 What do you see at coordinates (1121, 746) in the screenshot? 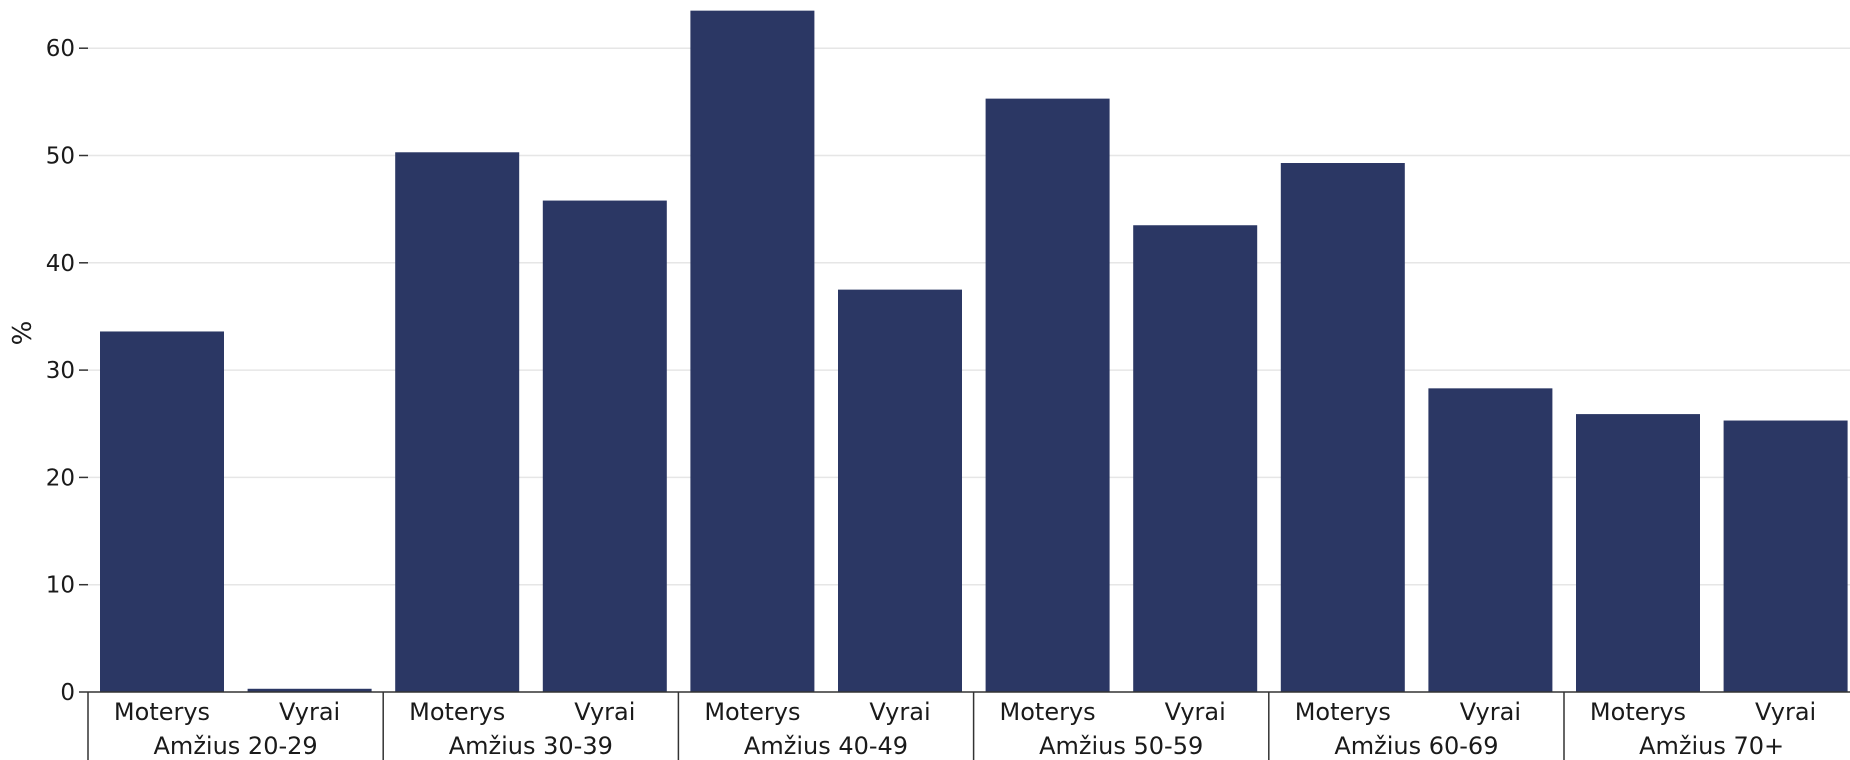
I see `x-group-label: Amžius 50-59` at bounding box center [1121, 746].